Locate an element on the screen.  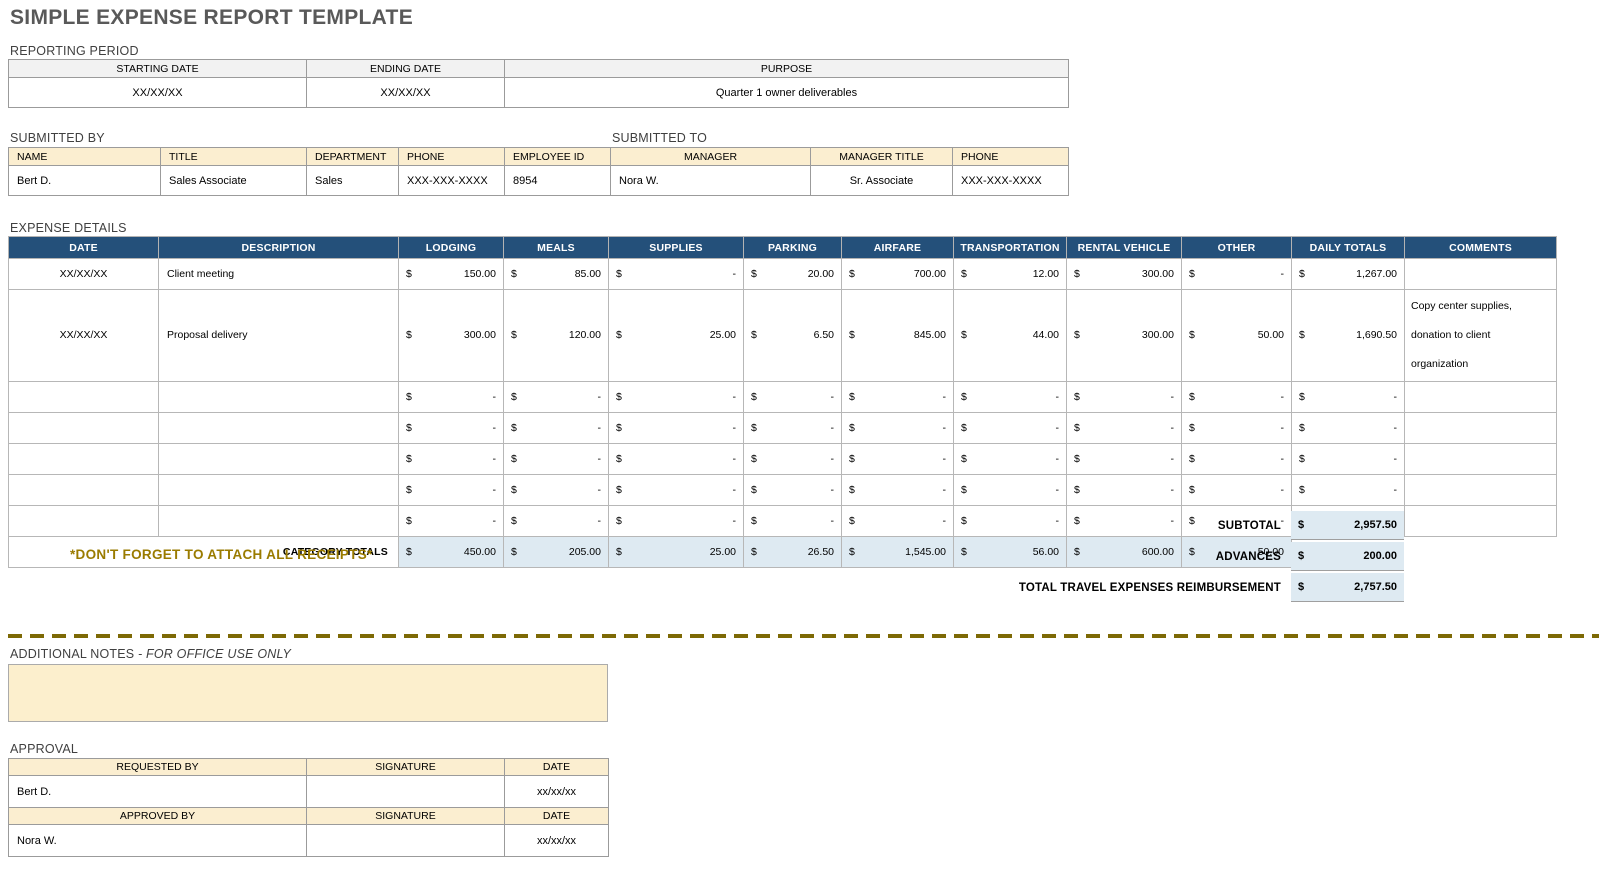
employee-id-cell: 8954 is located at coordinates (557, 180).